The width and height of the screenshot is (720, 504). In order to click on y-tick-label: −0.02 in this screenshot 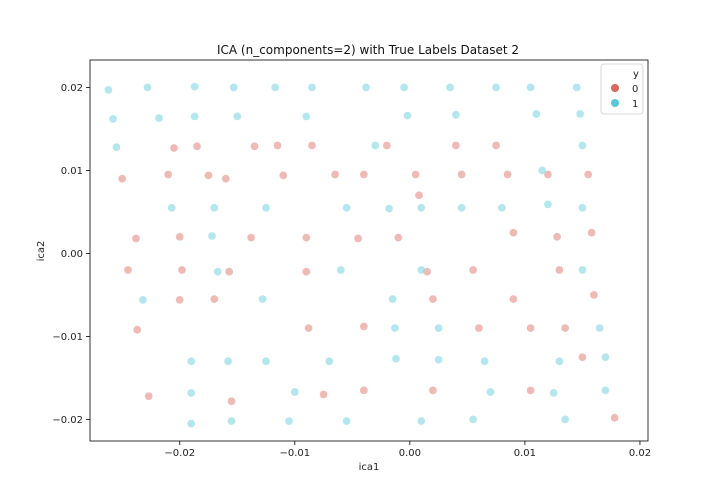, I will do `click(67, 420)`.